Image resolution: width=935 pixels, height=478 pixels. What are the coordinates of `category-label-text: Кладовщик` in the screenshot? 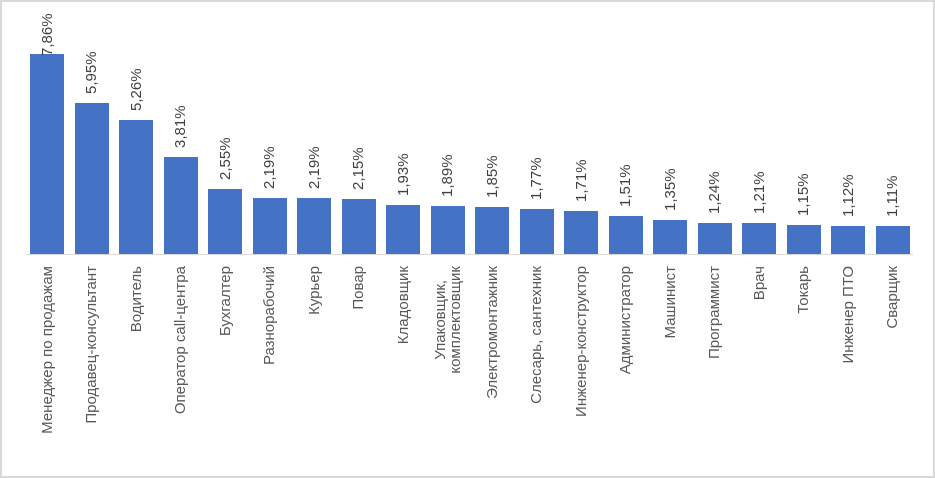 It's located at (403, 305).